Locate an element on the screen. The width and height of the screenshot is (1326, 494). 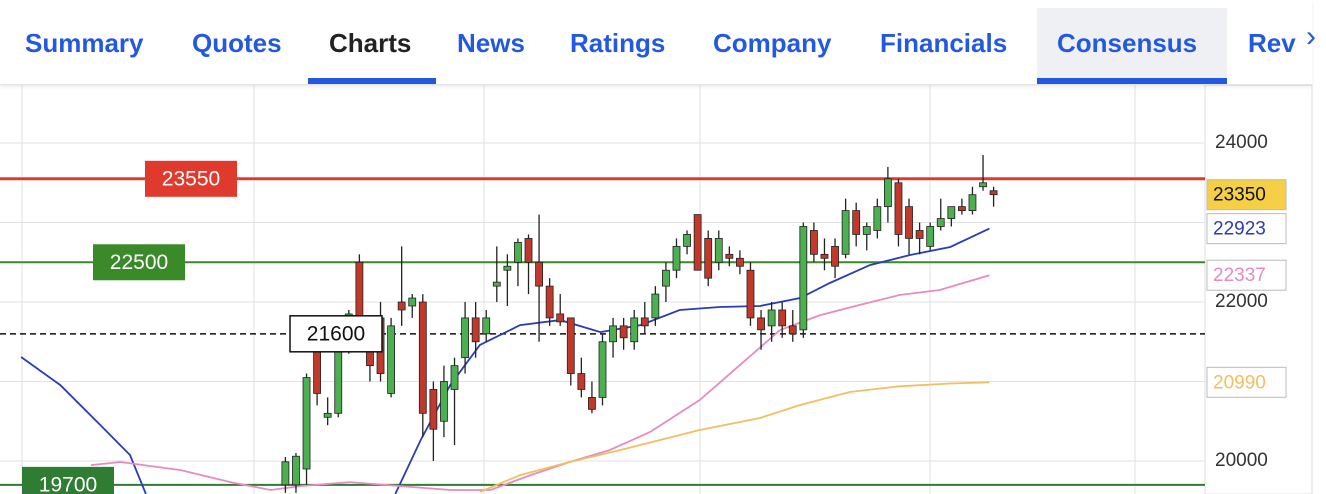
tab: News is located at coordinates (491, 43).